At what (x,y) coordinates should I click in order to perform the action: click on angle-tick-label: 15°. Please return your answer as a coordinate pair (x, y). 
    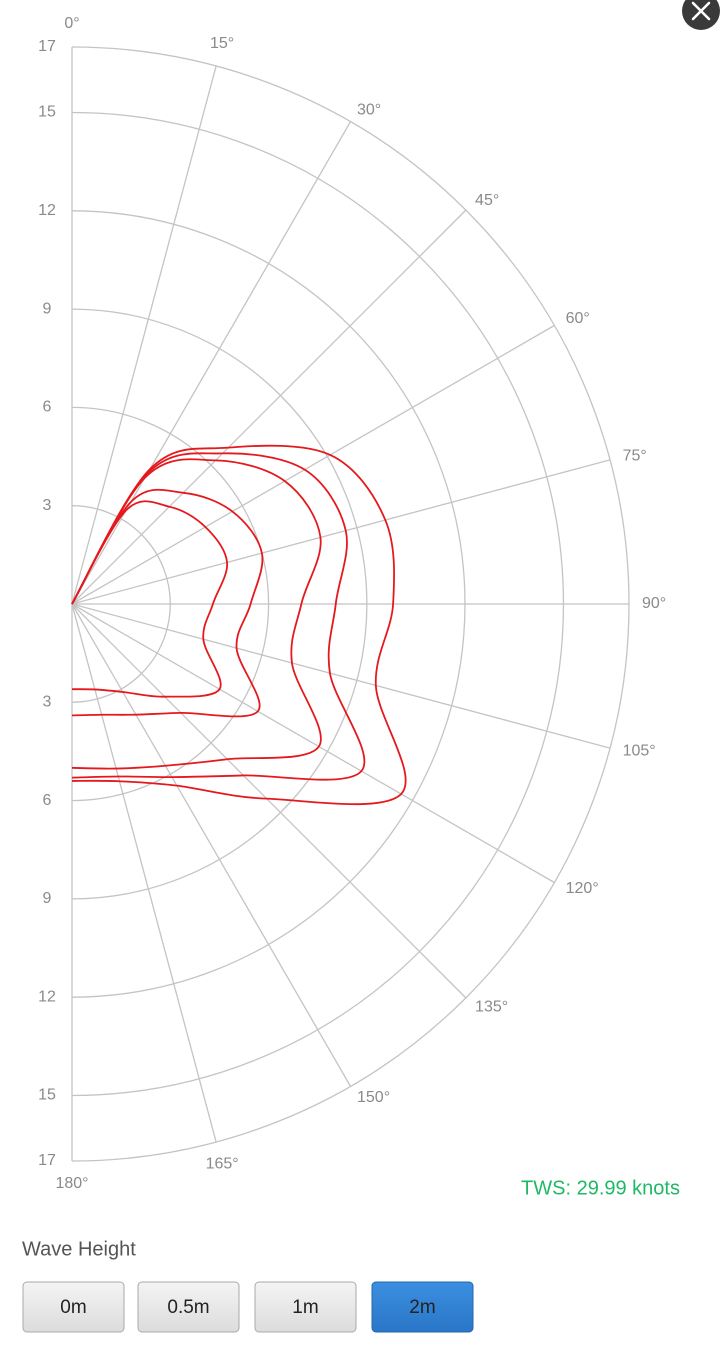
    Looking at the image, I should click on (222, 43).